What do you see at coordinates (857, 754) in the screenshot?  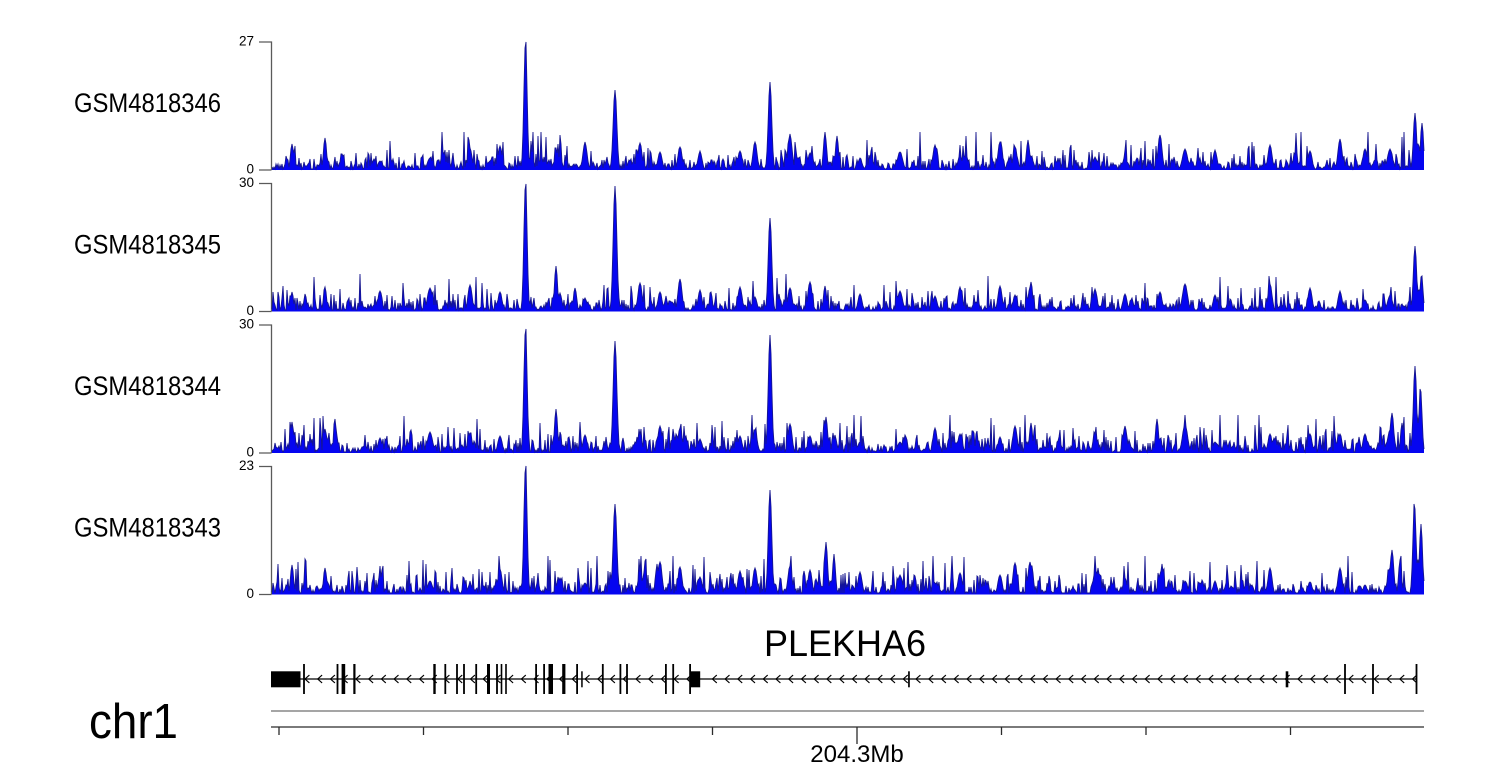 I see `svg-text: 204.3Mb` at bounding box center [857, 754].